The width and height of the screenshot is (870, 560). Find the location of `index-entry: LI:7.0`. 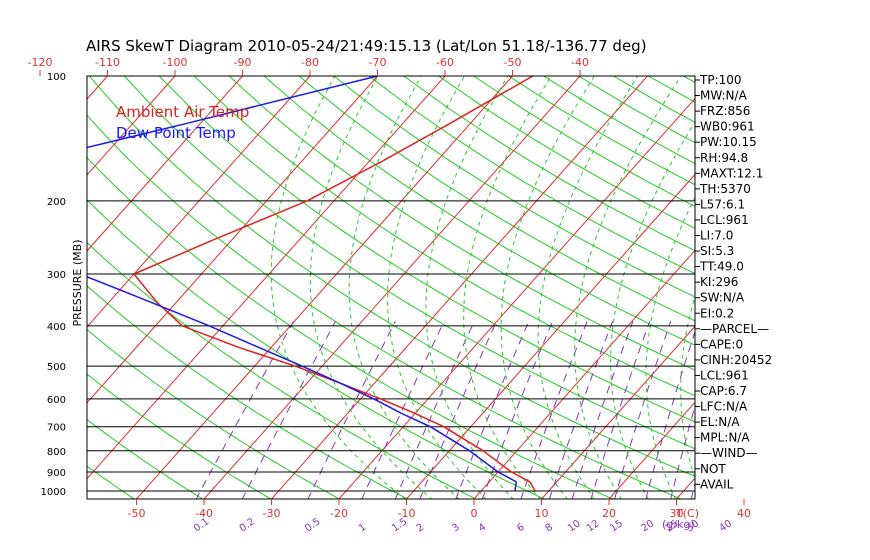

index-entry: LI:7.0 is located at coordinates (716, 236).